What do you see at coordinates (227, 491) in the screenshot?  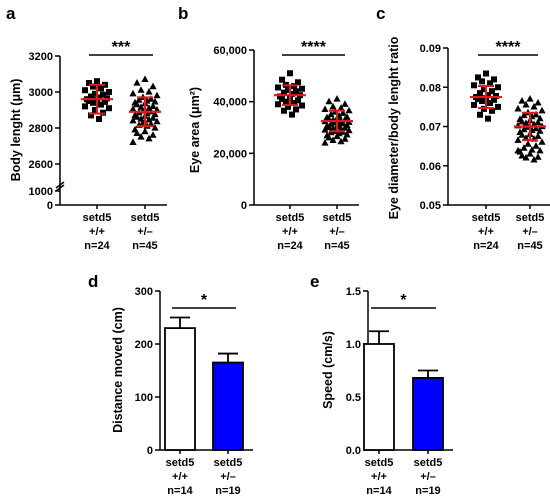 I see `category-label: n=19` at bounding box center [227, 491].